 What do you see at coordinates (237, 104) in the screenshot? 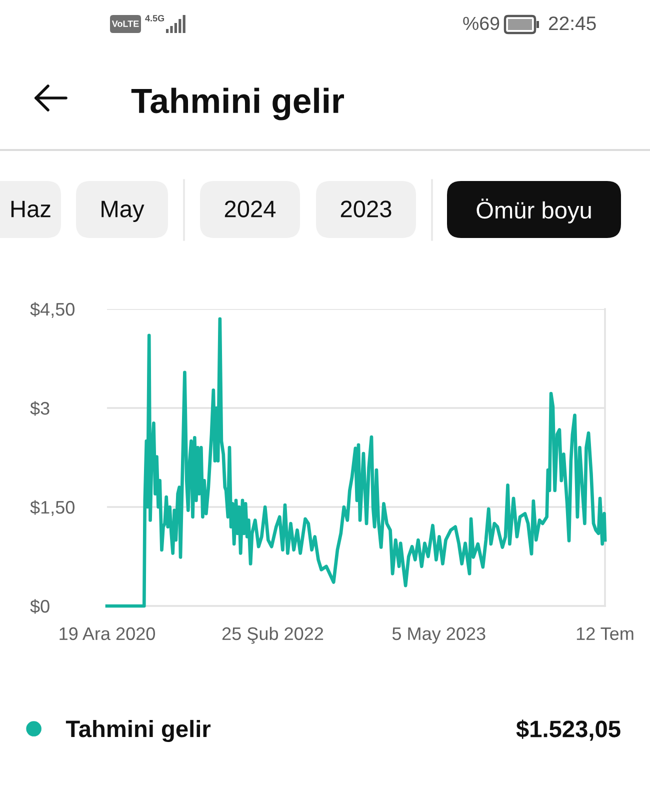
I see `chart-title: Tahmini gelir` at bounding box center [237, 104].